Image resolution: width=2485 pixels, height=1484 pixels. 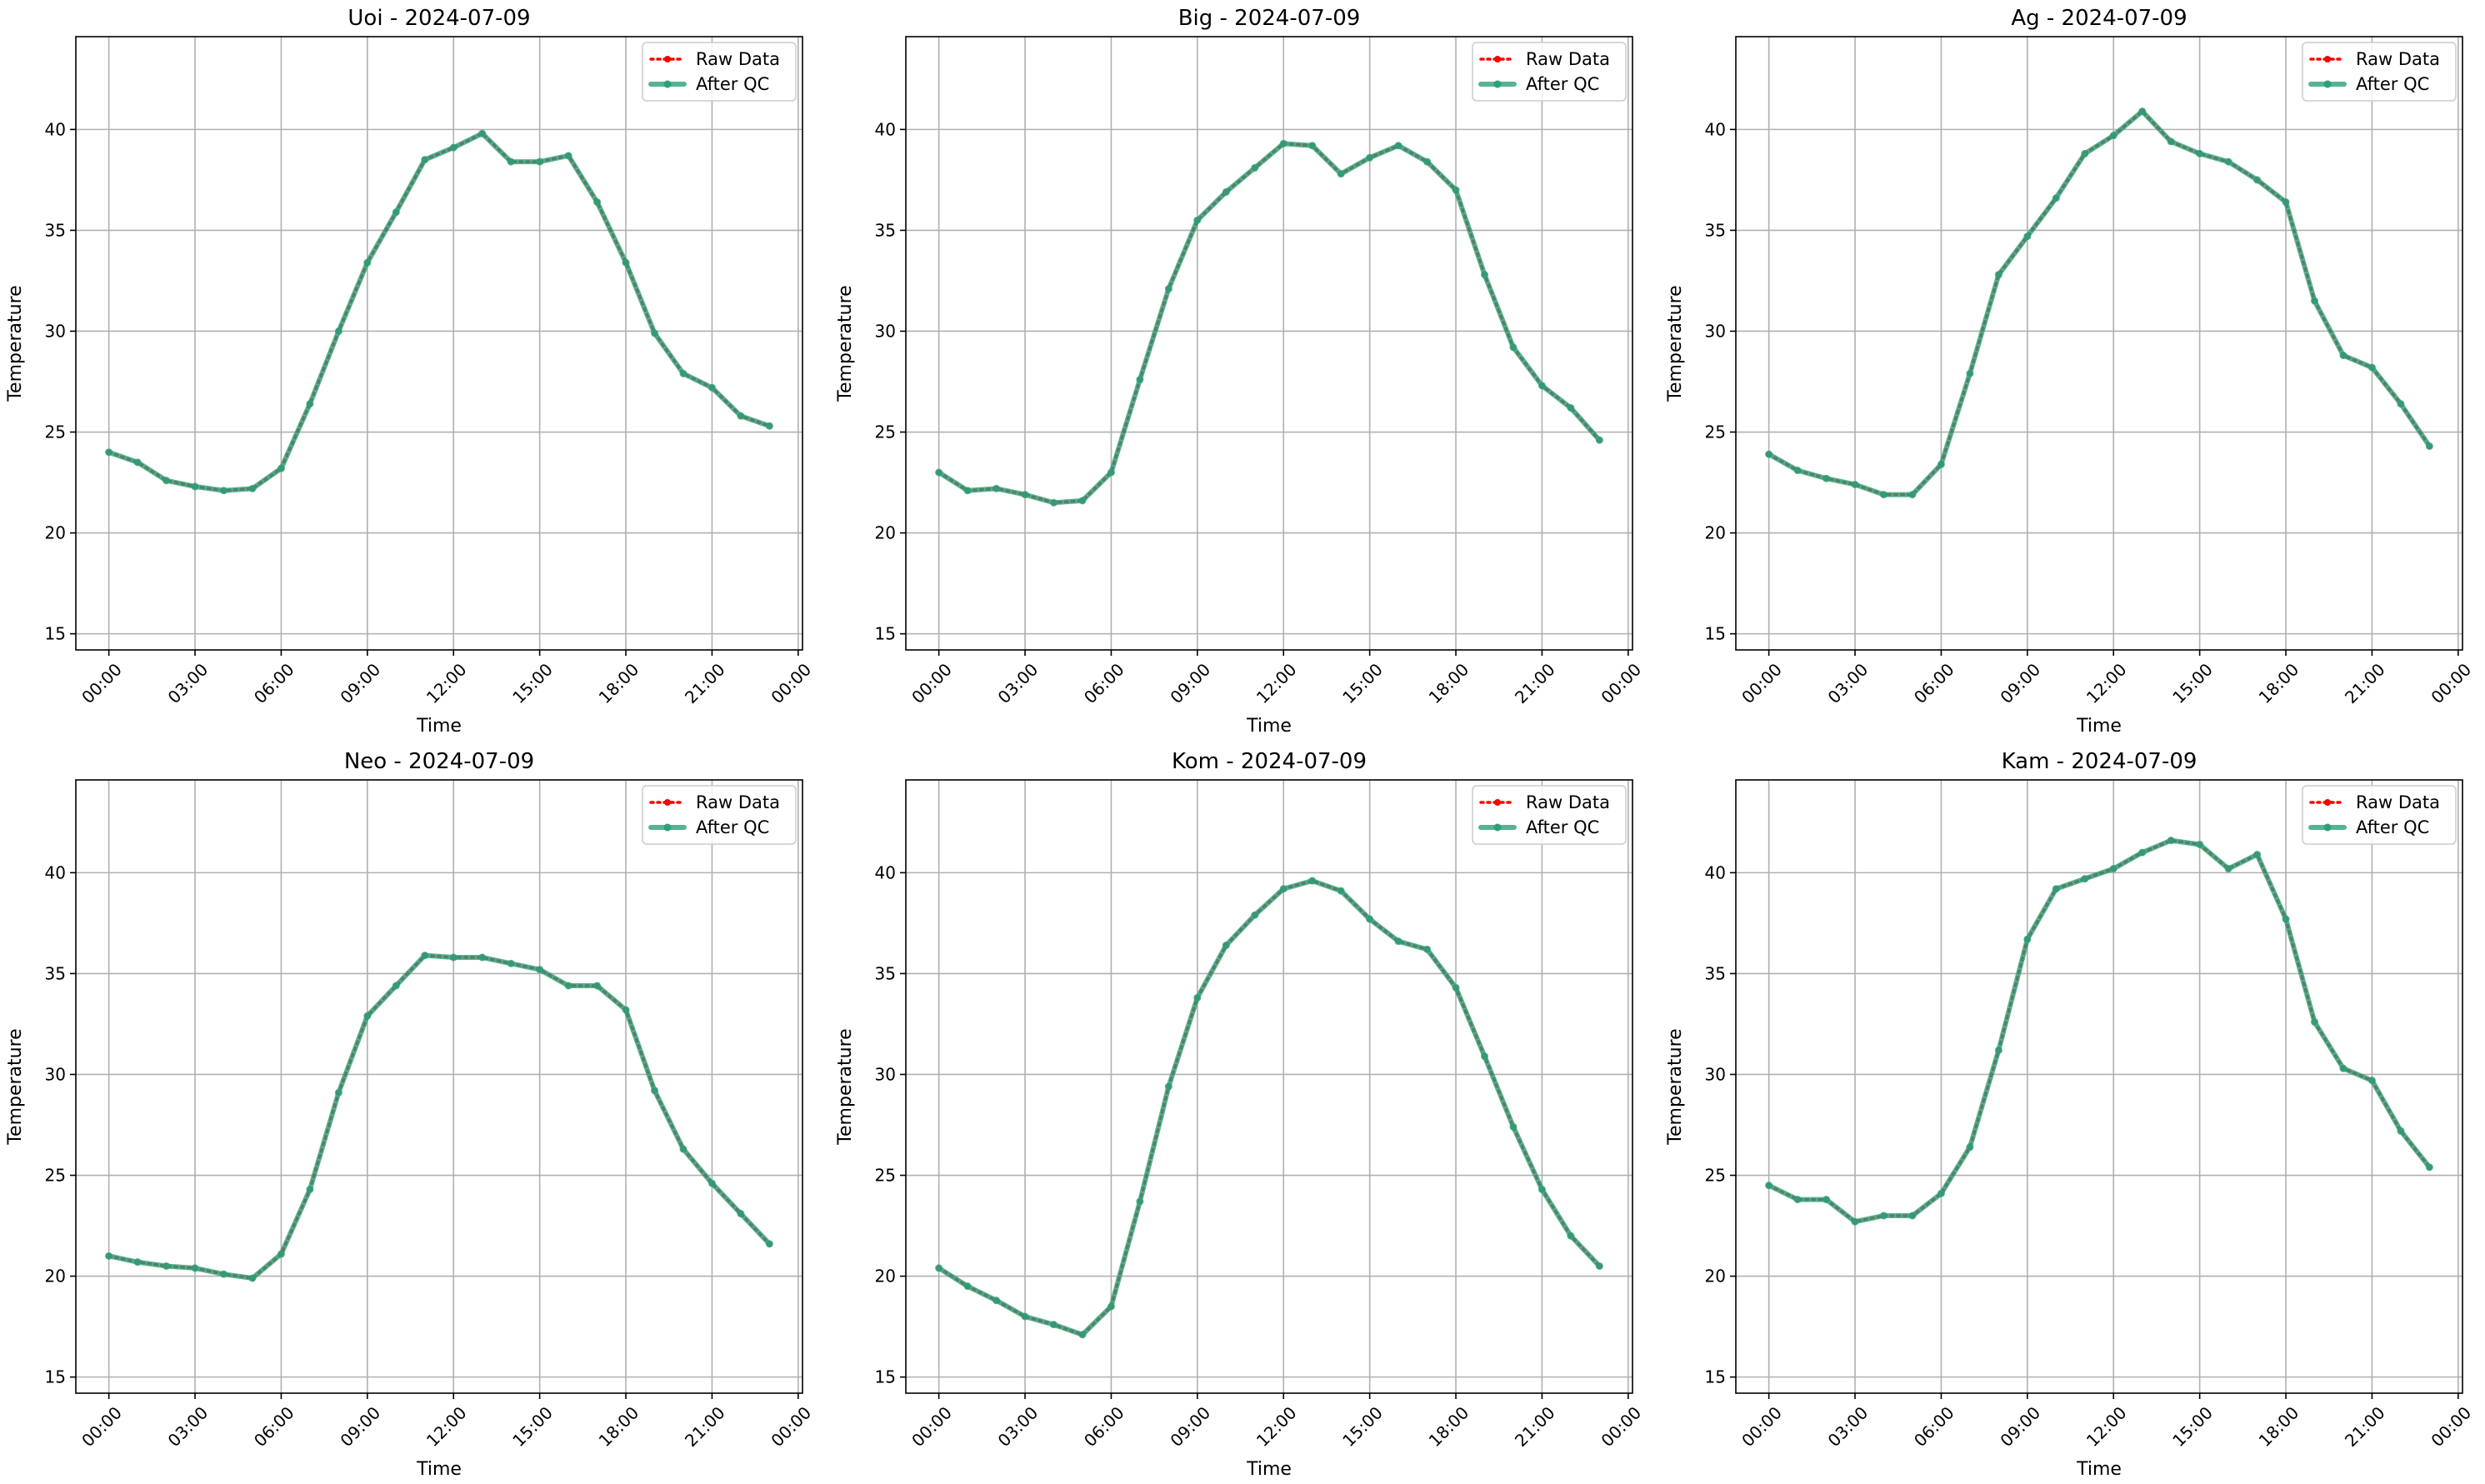 I want to click on x-tick-label: 06:00, so click(x=1104, y=683).